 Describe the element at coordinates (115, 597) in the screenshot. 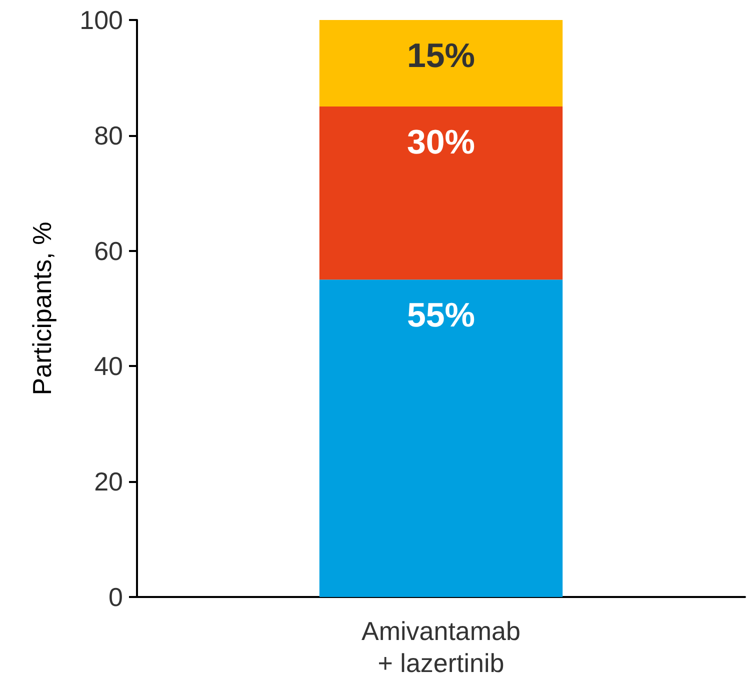

I see `y-tick-label: 0` at that location.